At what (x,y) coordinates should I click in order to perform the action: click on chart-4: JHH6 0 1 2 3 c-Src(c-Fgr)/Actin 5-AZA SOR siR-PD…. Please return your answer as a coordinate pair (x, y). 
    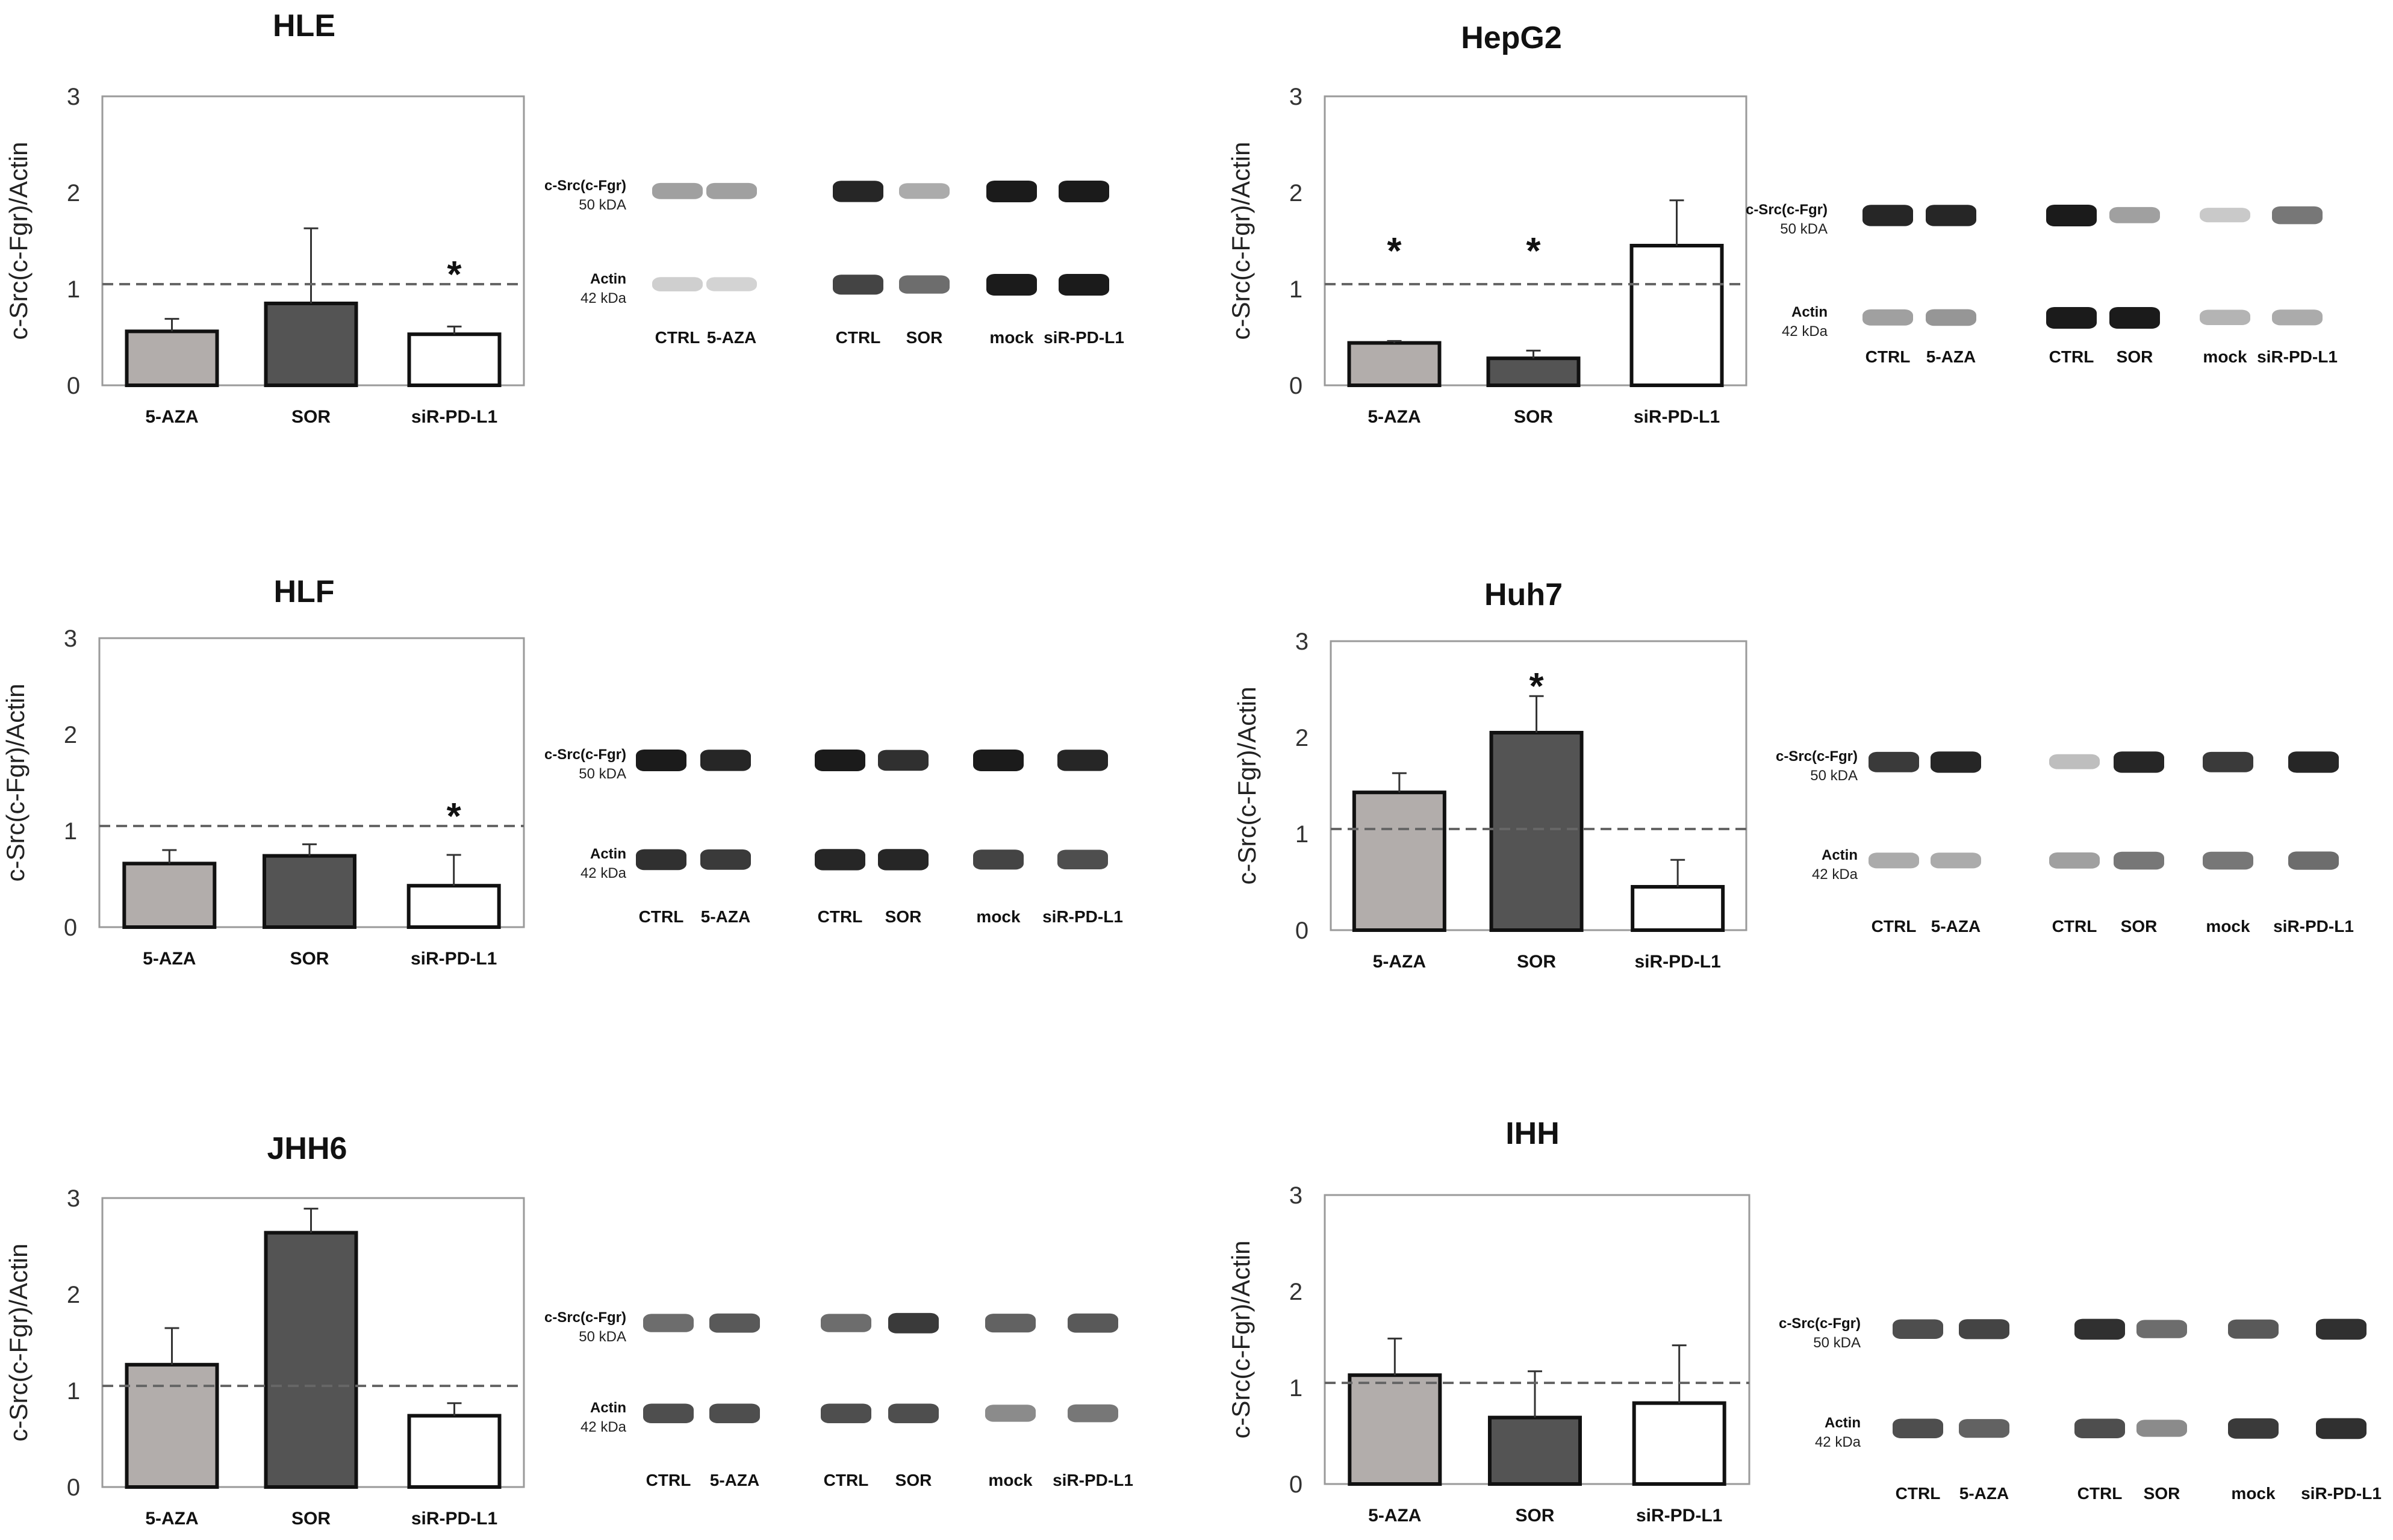
    Looking at the image, I should click on (264, 1330).